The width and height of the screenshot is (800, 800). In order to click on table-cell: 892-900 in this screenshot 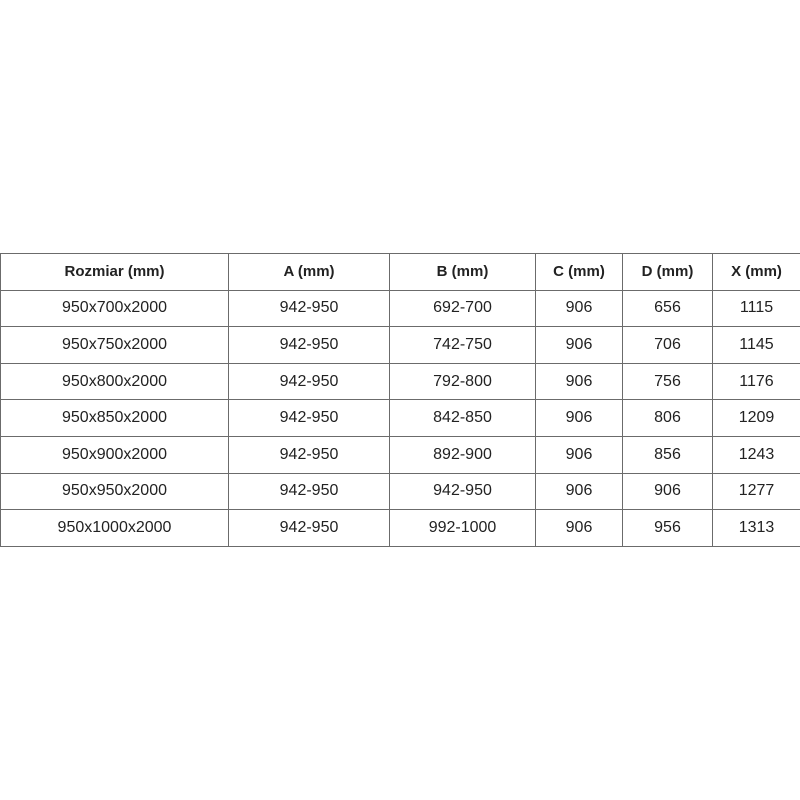, I will do `click(462, 454)`.